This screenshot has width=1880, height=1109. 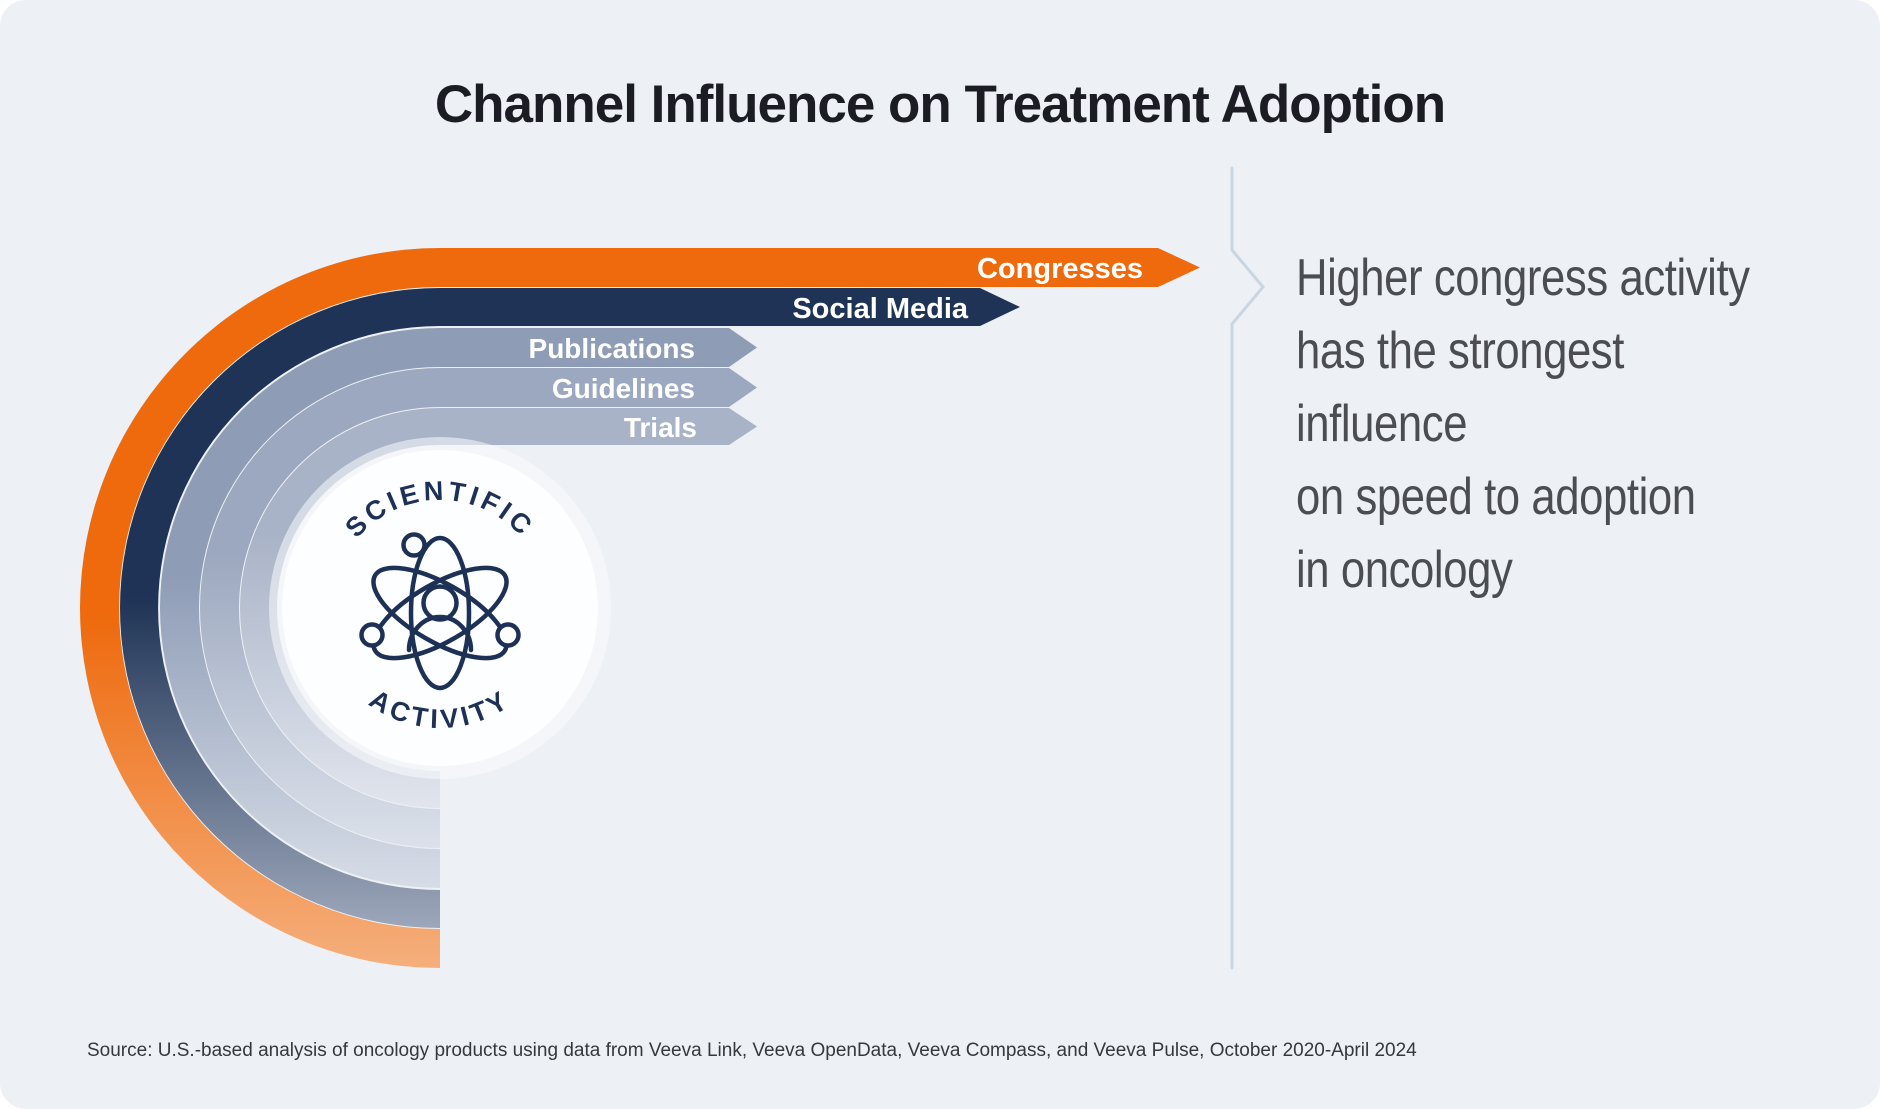 What do you see at coordinates (940, 104) in the screenshot?
I see `page-title: Channel Influence on Treatment Adoption` at bounding box center [940, 104].